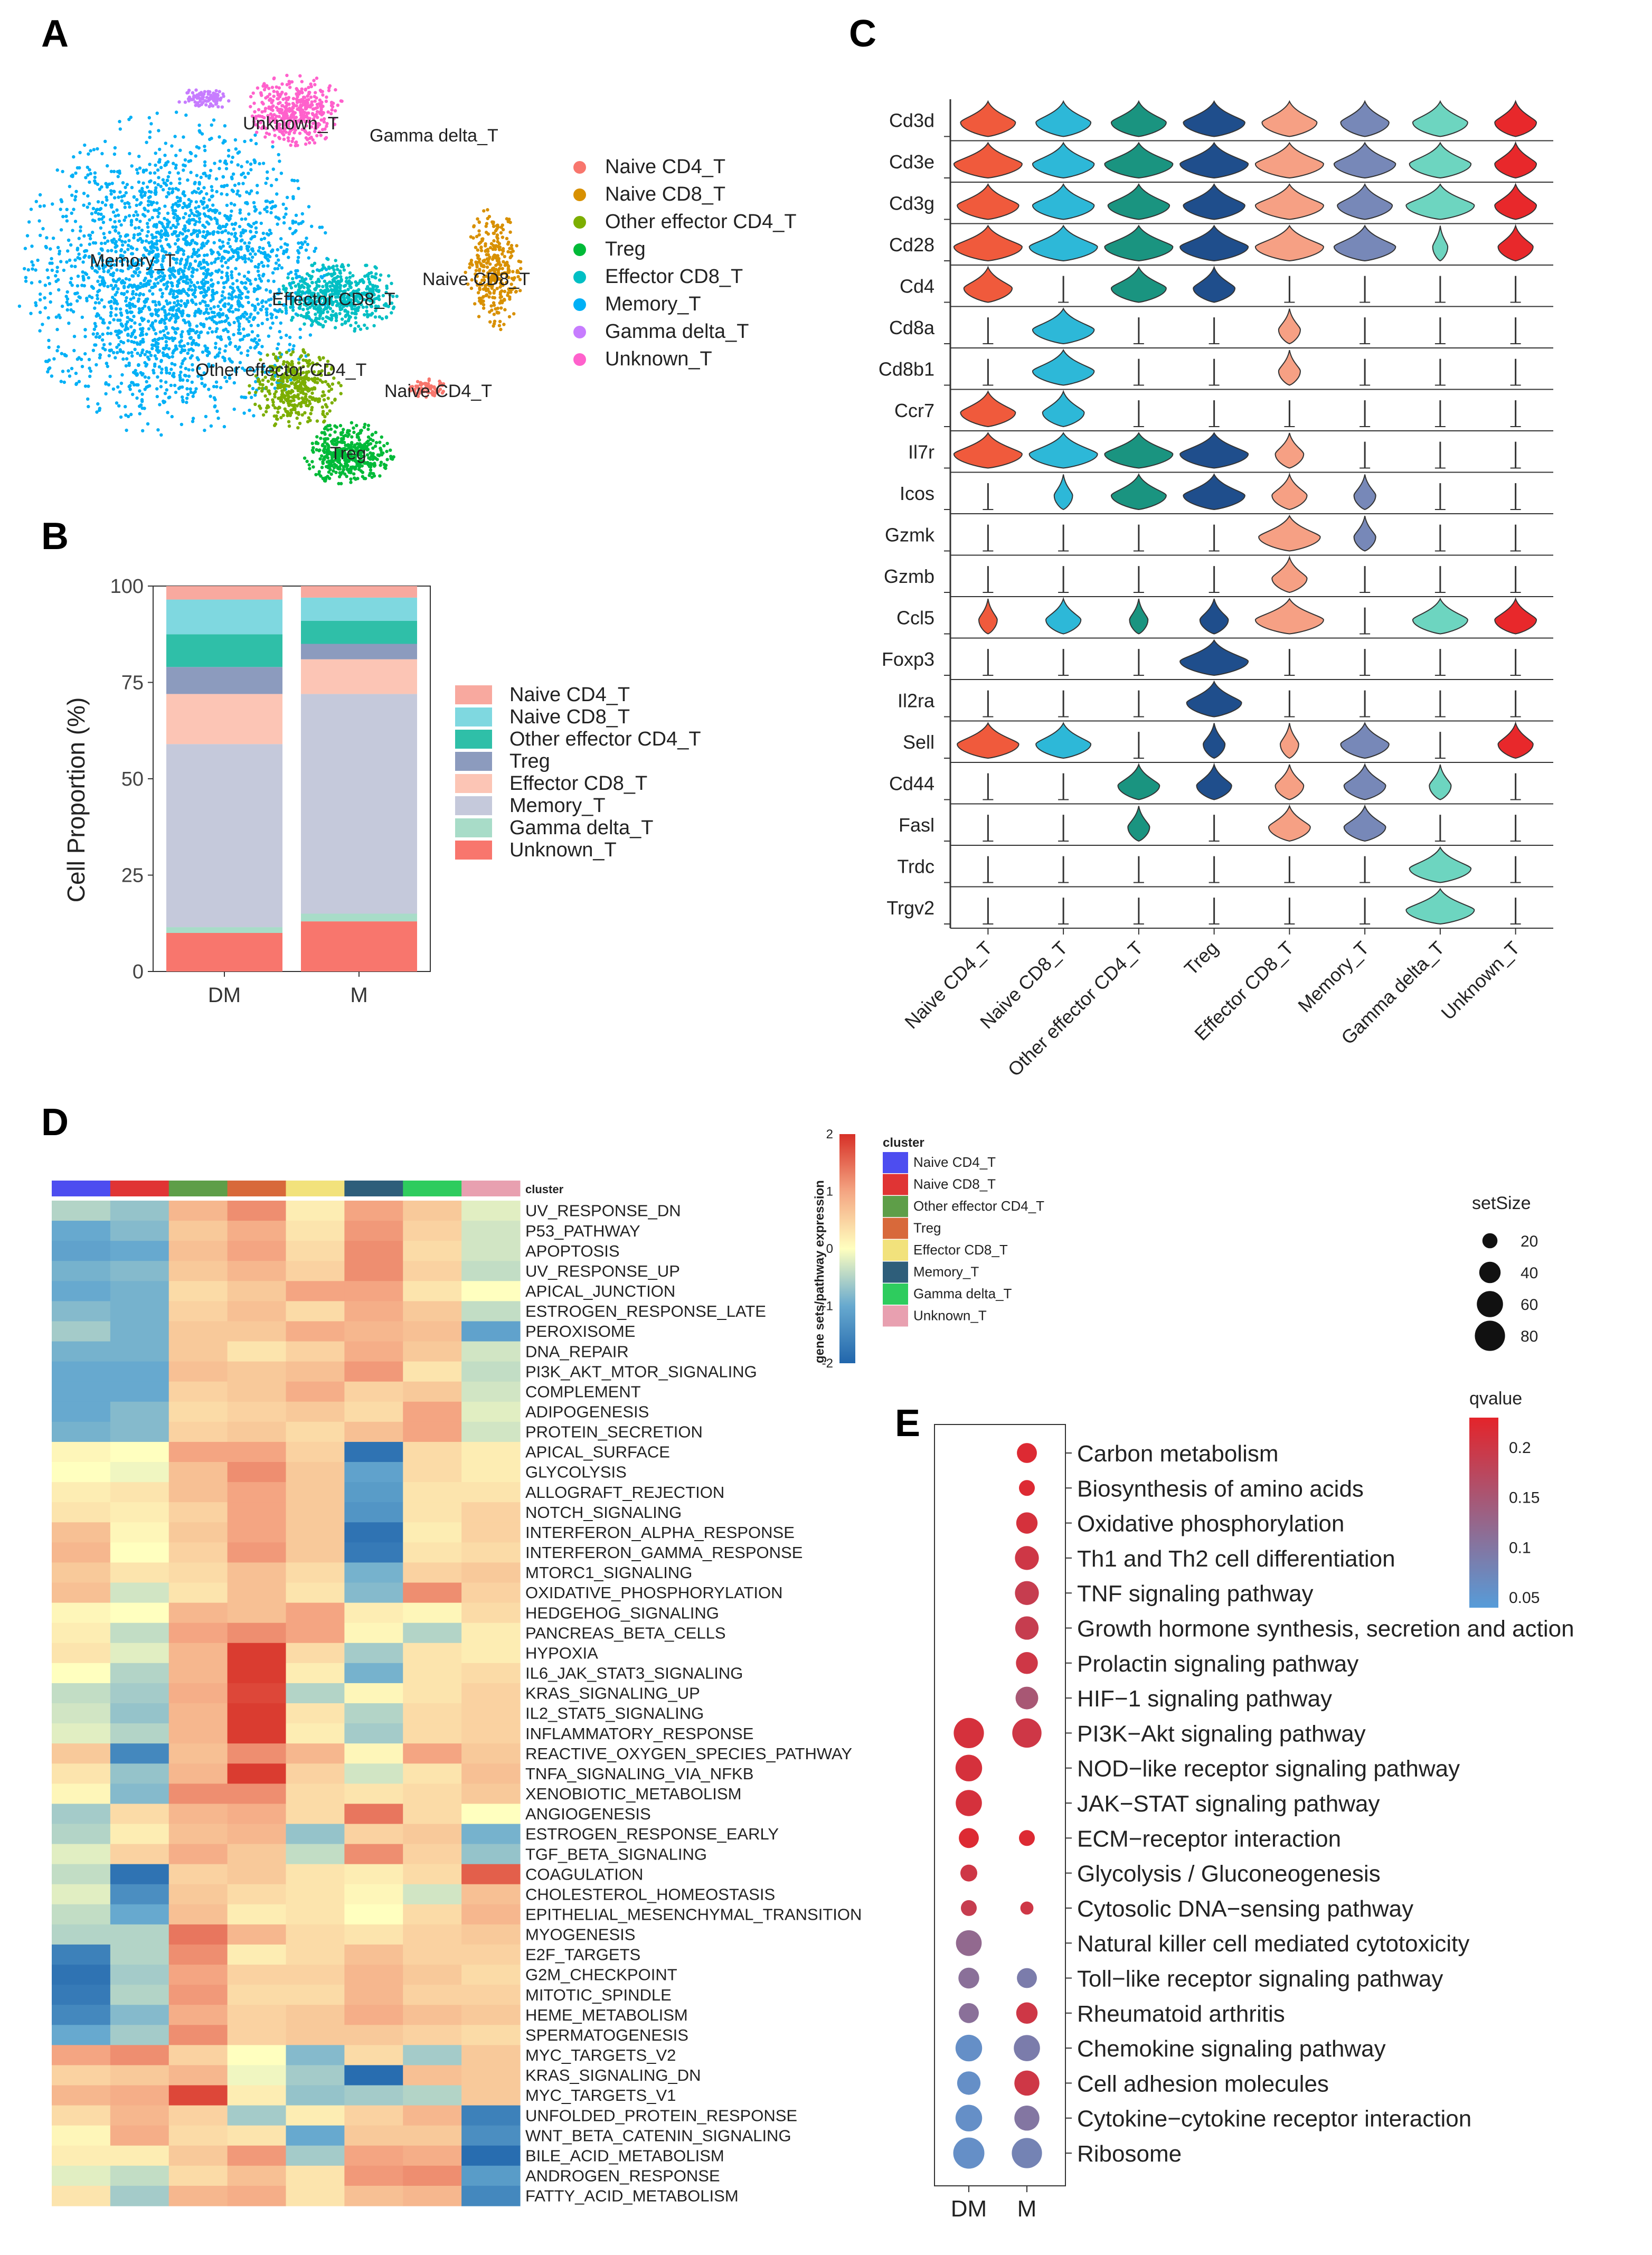 The height and width of the screenshot is (2255, 1652). Describe the element at coordinates (978, 1206) in the screenshot. I see `cluster-legend-label: Other effector CD4_T` at that location.